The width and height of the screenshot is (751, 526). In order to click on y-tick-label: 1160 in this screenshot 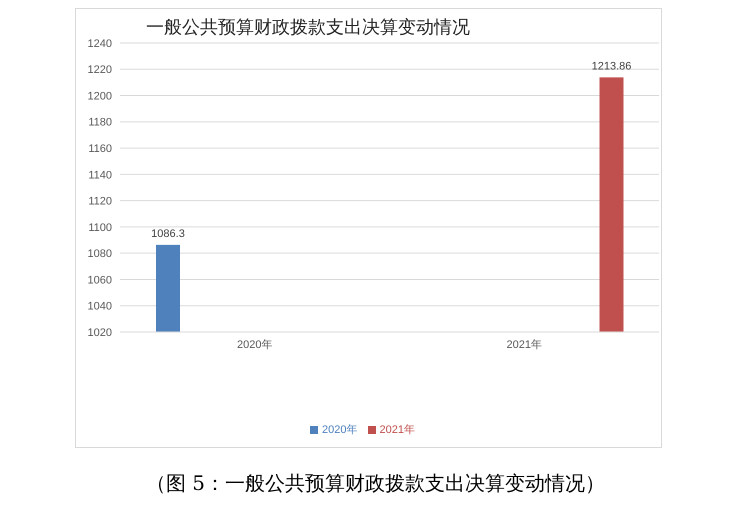, I will do `click(100, 148)`.